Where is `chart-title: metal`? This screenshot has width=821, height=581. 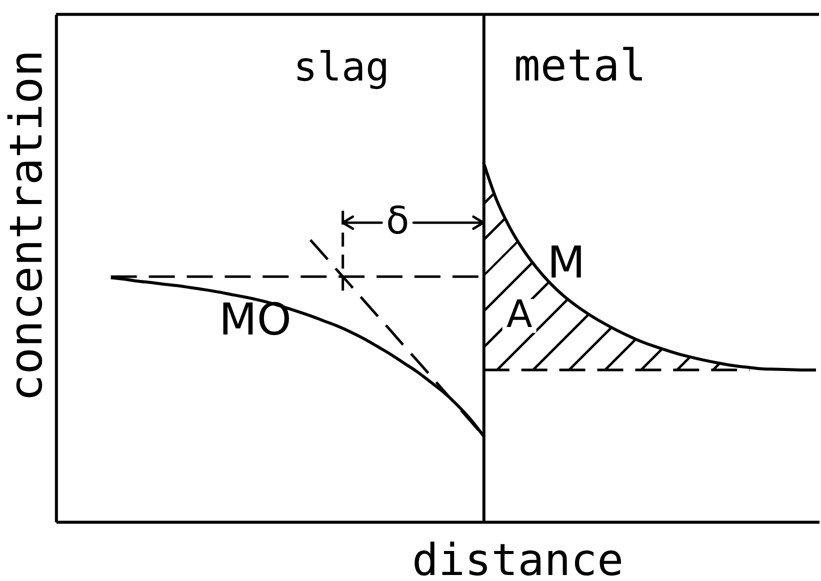 chart-title: metal is located at coordinates (580, 66).